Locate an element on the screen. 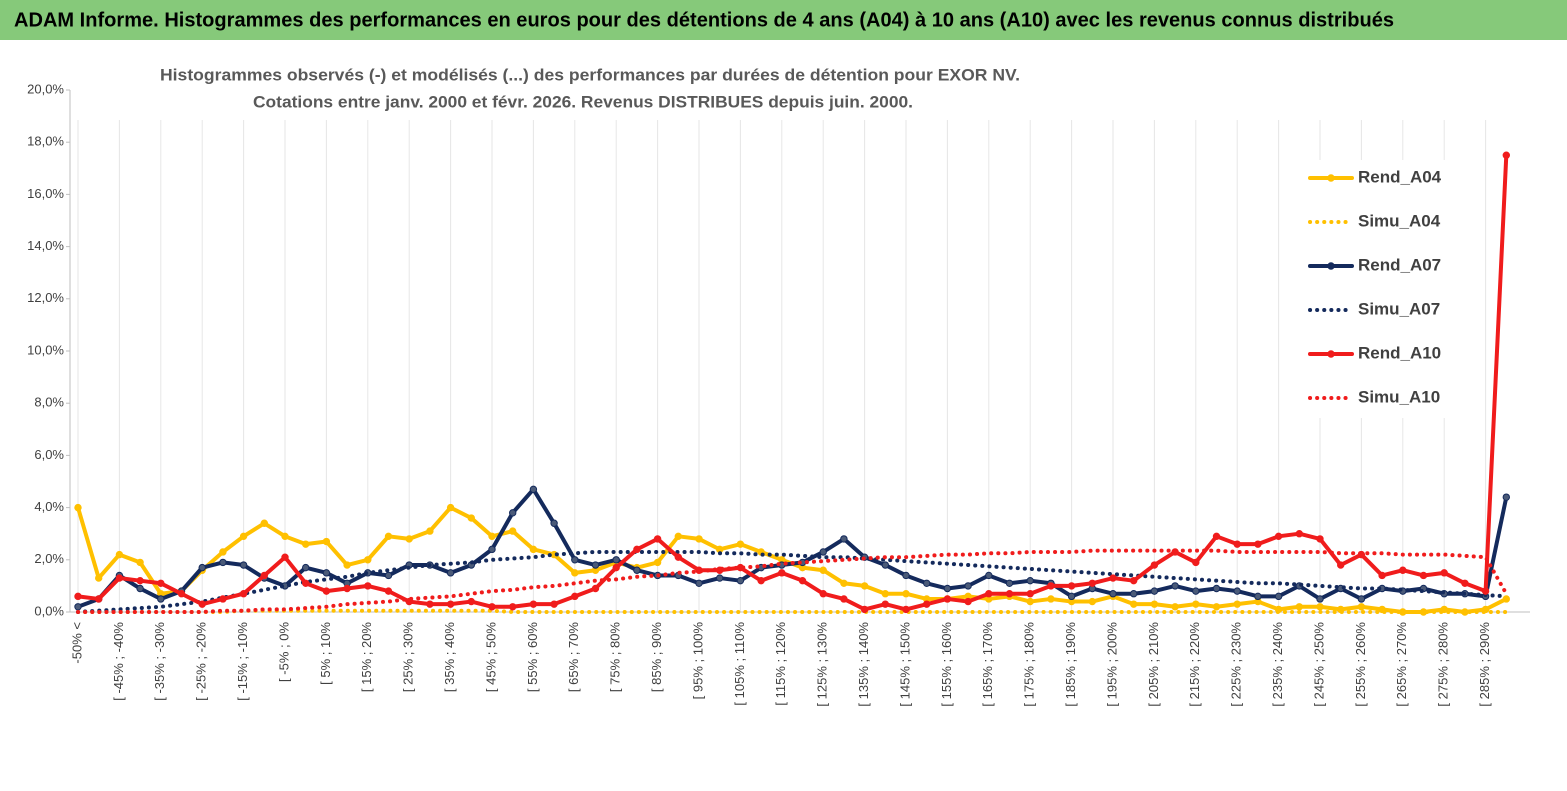 This screenshot has height=791, width=1567. y-tick-label: 14,0% is located at coordinates (45, 245).